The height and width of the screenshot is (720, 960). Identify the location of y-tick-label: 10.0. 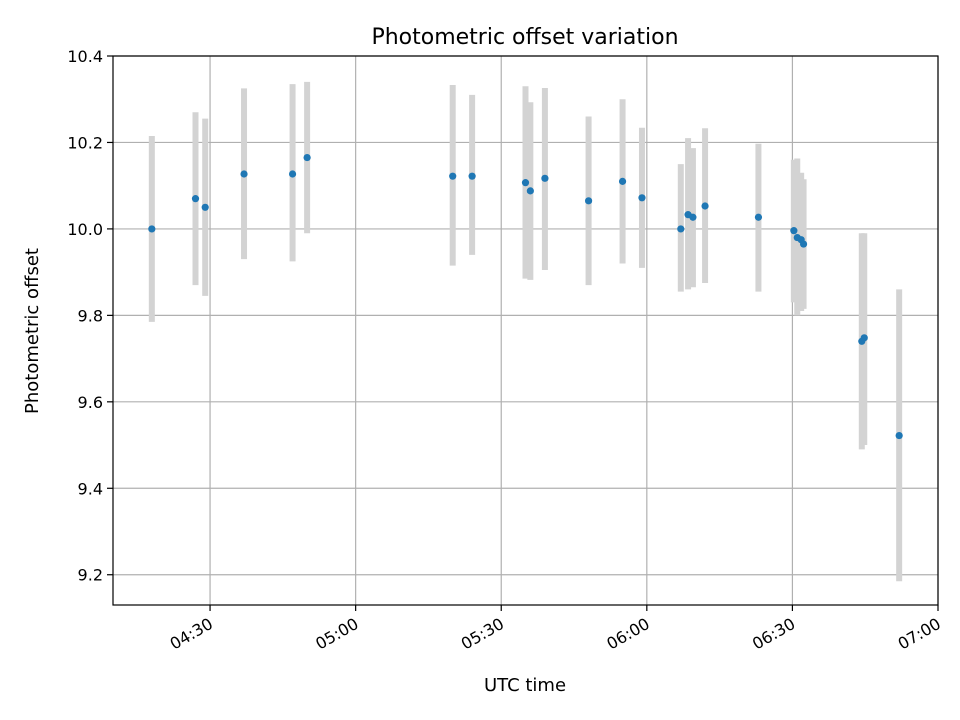
(85, 229).